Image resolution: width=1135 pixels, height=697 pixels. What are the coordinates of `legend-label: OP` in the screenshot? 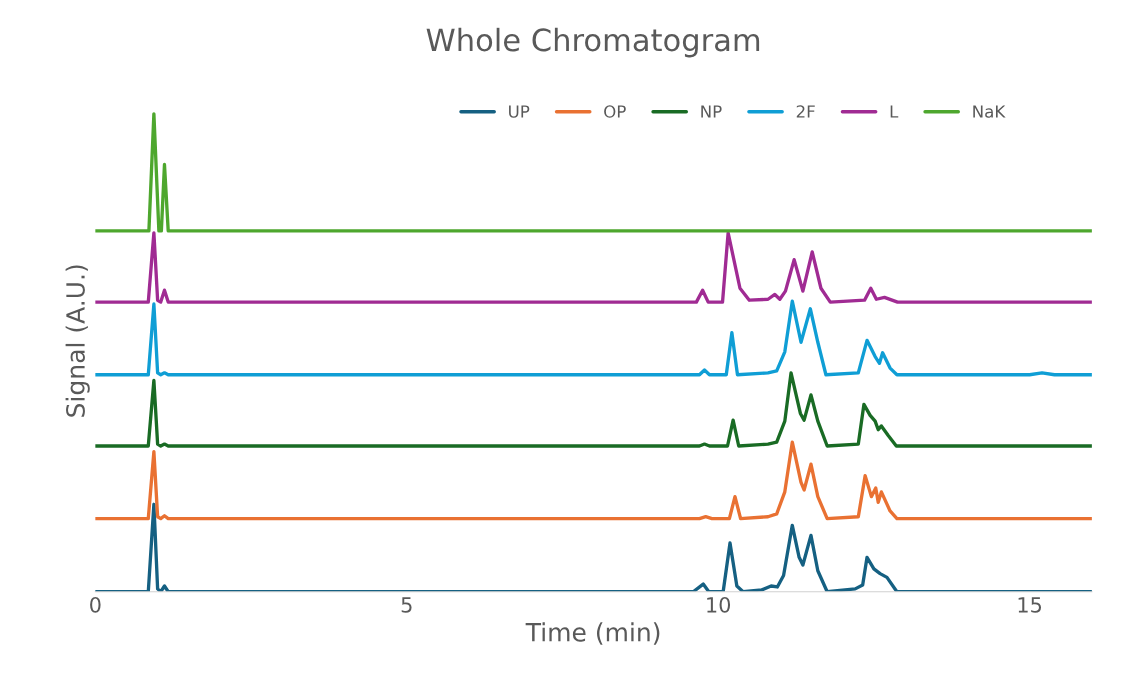 It's located at (615, 111).